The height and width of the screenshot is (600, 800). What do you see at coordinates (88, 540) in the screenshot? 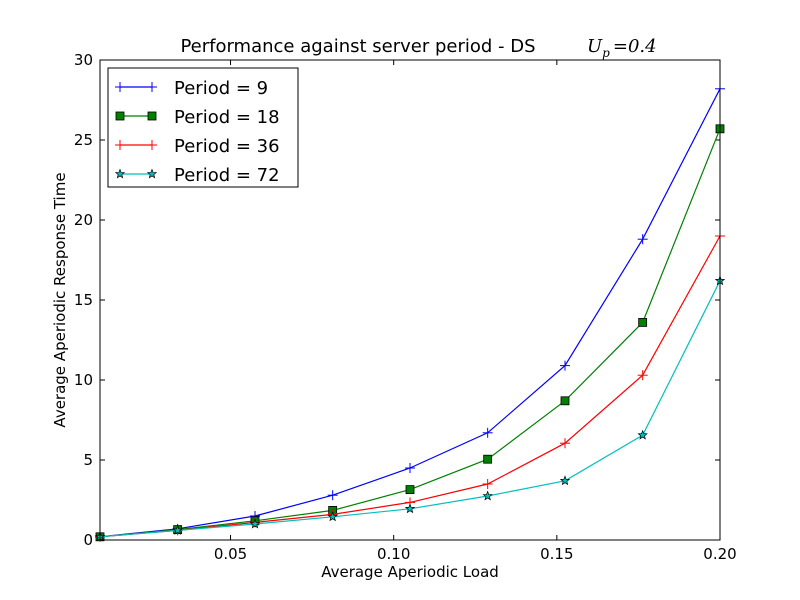
I see `y-tick-label: 0` at bounding box center [88, 540].